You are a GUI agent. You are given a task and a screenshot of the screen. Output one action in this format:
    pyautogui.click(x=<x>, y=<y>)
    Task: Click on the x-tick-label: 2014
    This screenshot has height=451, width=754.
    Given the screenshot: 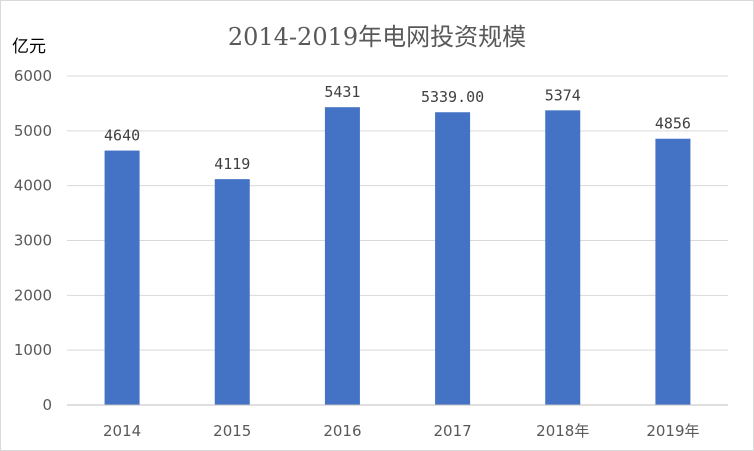 What is the action you would take?
    pyautogui.click(x=122, y=431)
    